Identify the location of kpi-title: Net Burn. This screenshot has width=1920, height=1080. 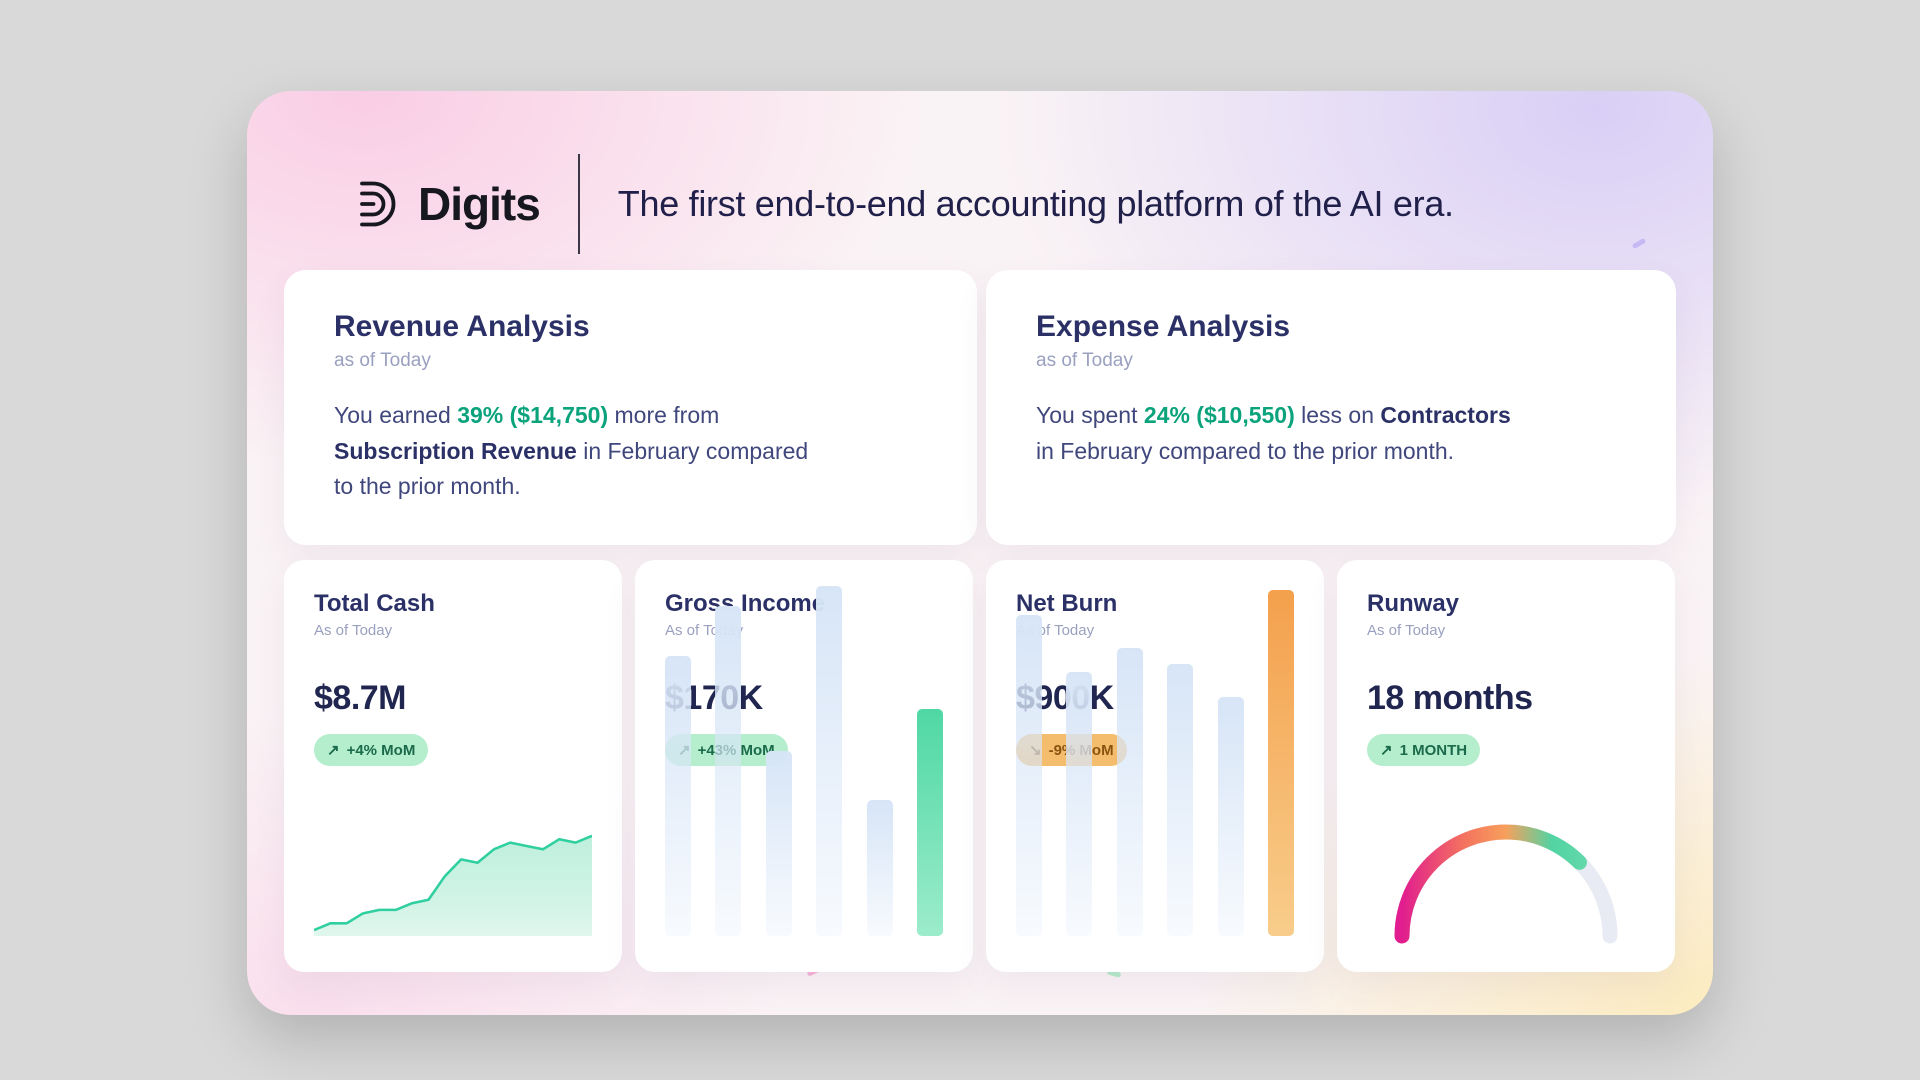
(1067, 603).